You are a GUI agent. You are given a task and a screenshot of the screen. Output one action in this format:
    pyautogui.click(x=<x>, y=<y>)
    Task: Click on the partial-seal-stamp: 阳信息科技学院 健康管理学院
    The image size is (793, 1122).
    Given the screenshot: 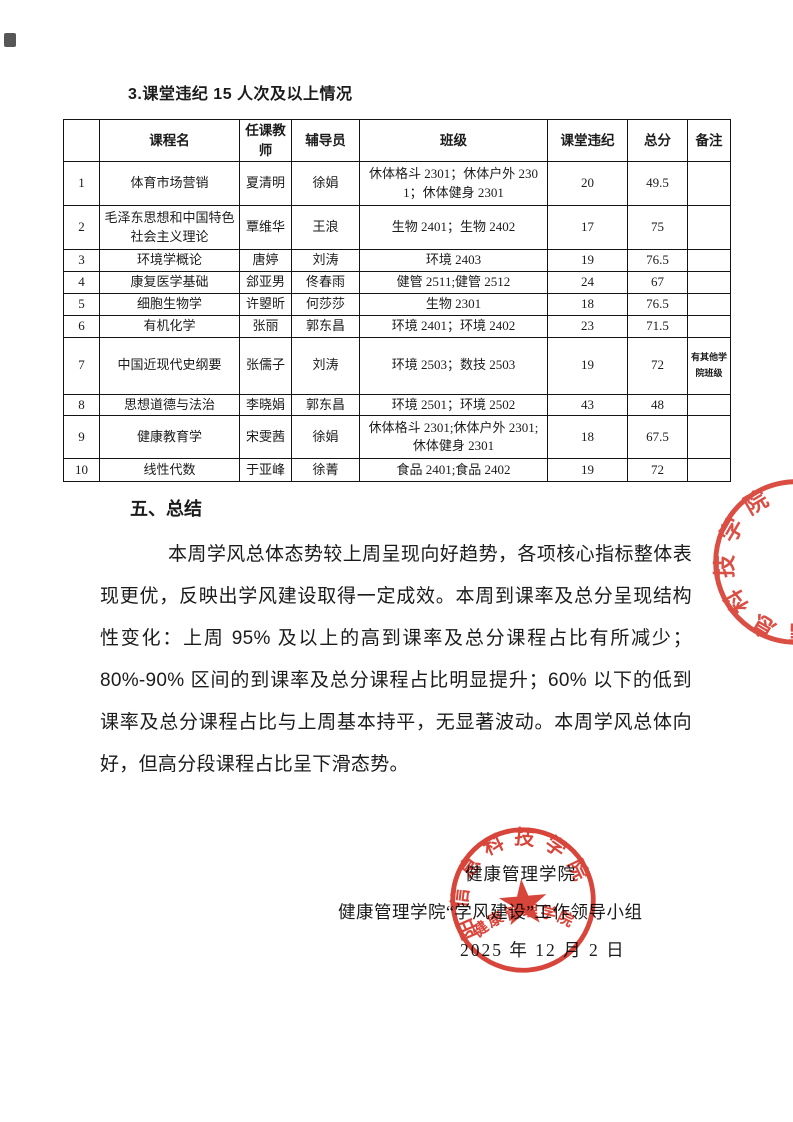 What is the action you would take?
    pyautogui.click(x=743, y=562)
    